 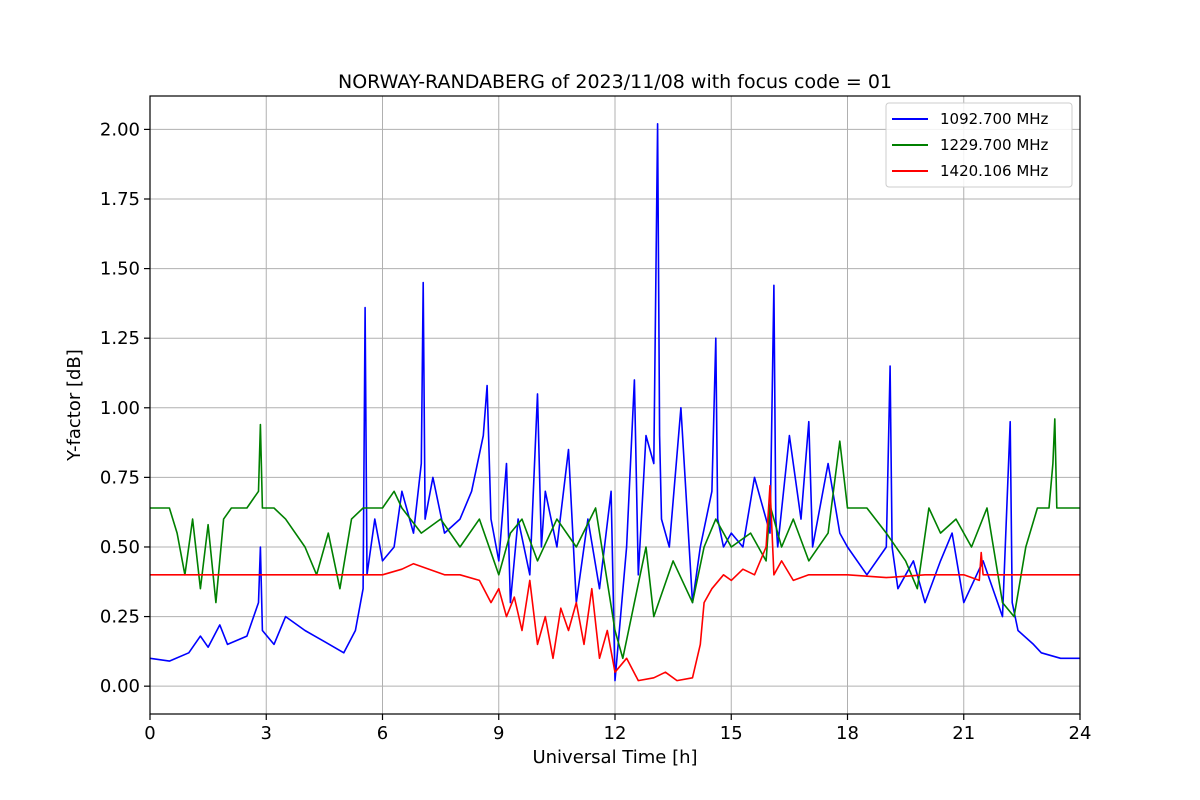 What do you see at coordinates (120, 617) in the screenshot?
I see `y-tick-label: 0.25` at bounding box center [120, 617].